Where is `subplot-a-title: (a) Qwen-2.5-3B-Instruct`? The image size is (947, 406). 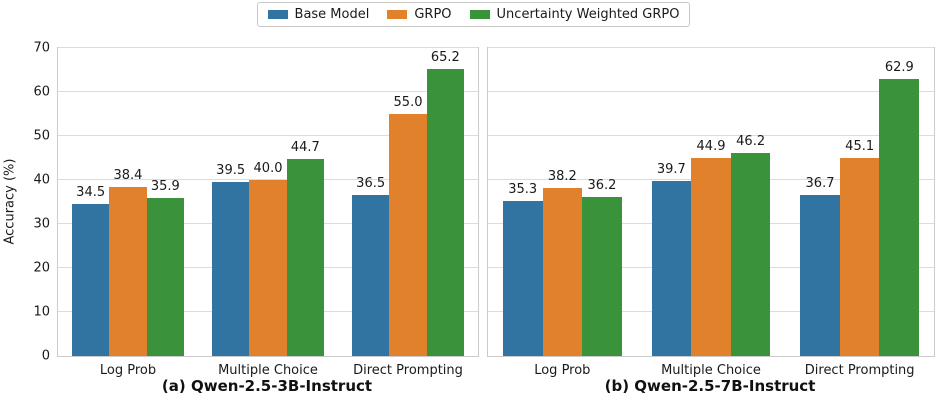 subplot-a-title: (a) Qwen-2.5-3B-Instruct is located at coordinates (267, 386).